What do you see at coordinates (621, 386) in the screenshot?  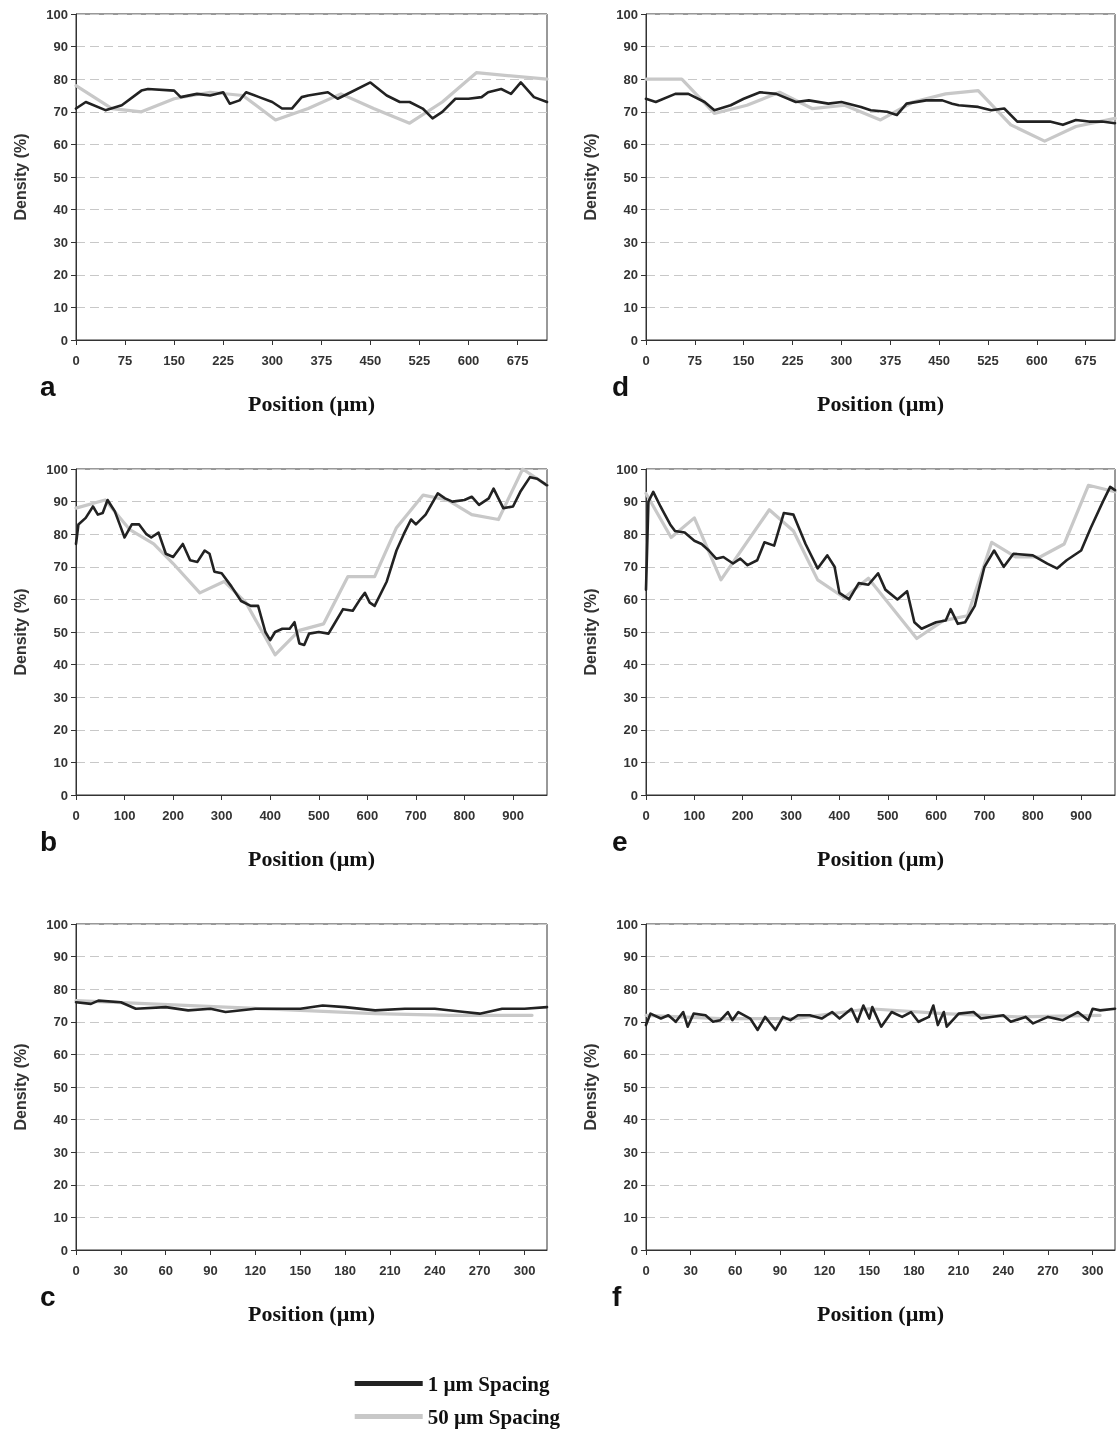 I see `text: d` at bounding box center [621, 386].